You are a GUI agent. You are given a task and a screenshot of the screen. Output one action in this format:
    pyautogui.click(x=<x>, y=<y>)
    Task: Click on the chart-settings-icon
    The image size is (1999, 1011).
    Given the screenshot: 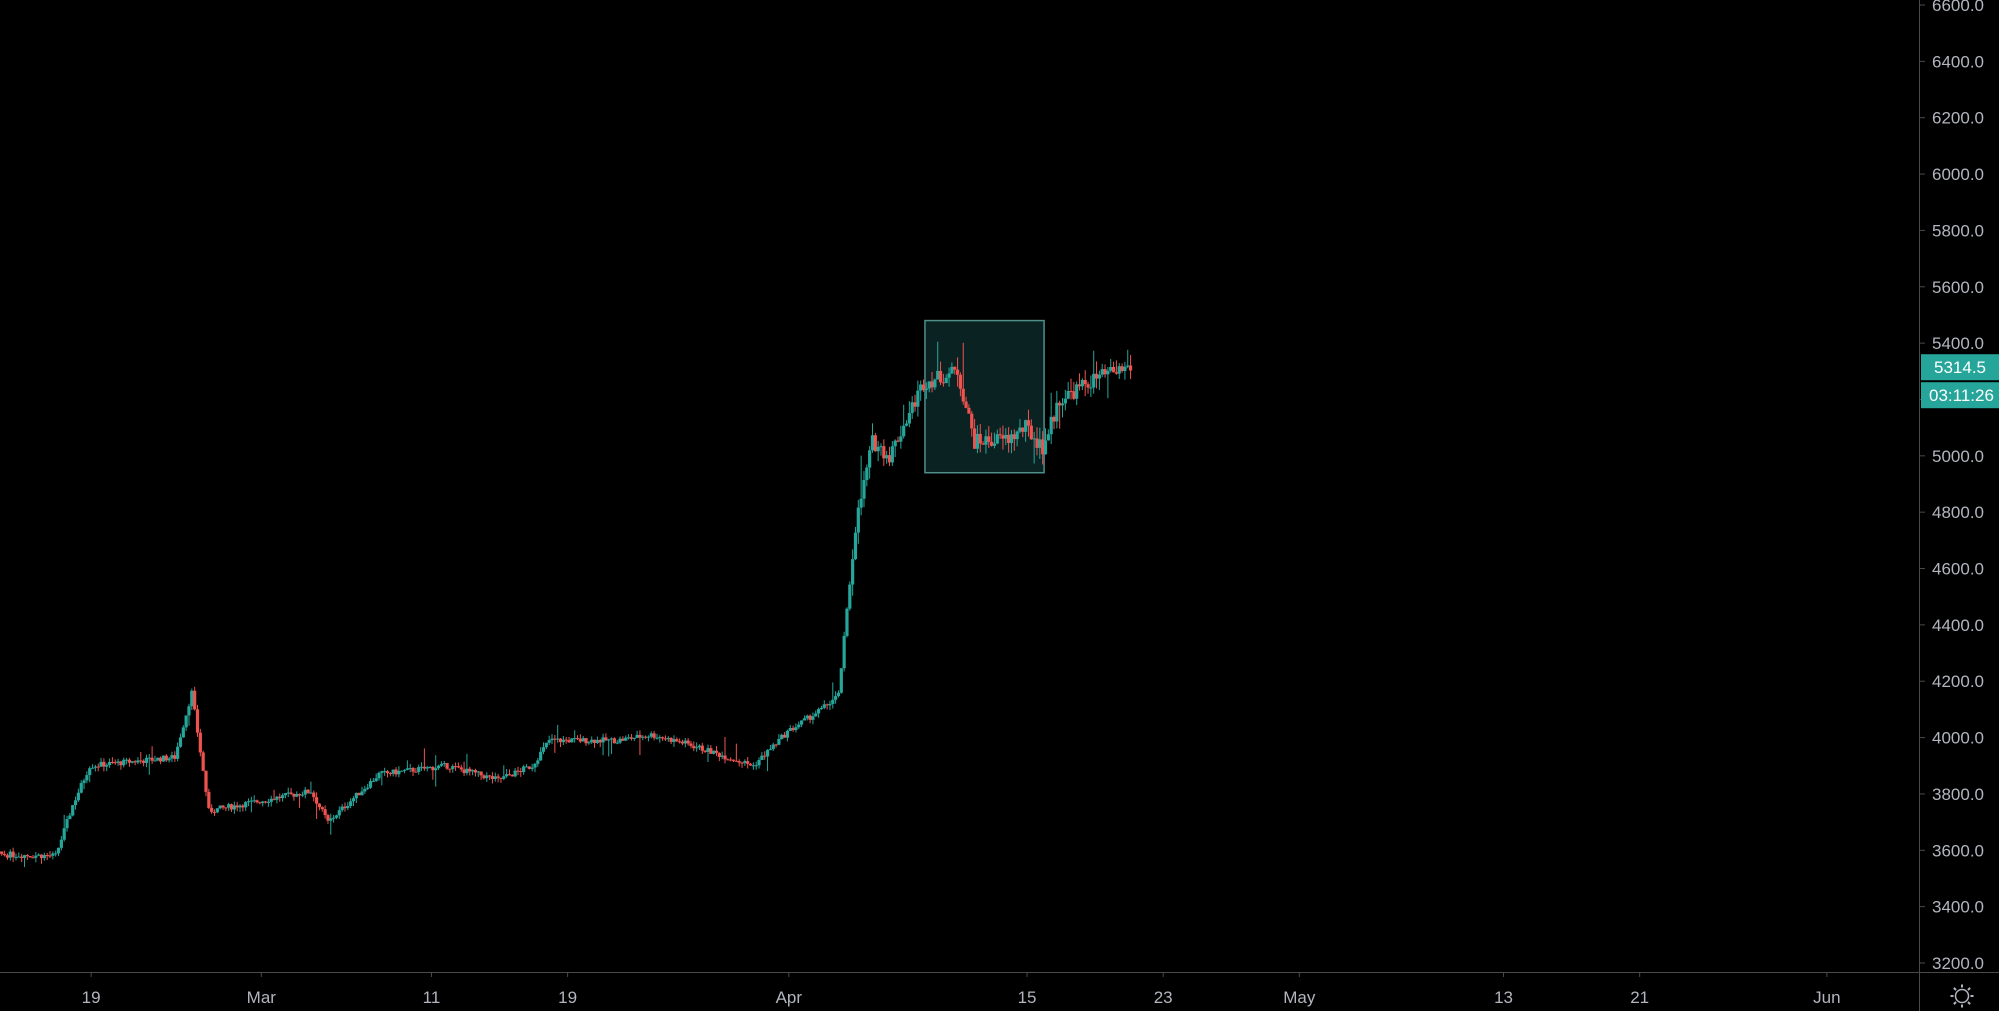 What is the action you would take?
    pyautogui.click(x=1962, y=996)
    